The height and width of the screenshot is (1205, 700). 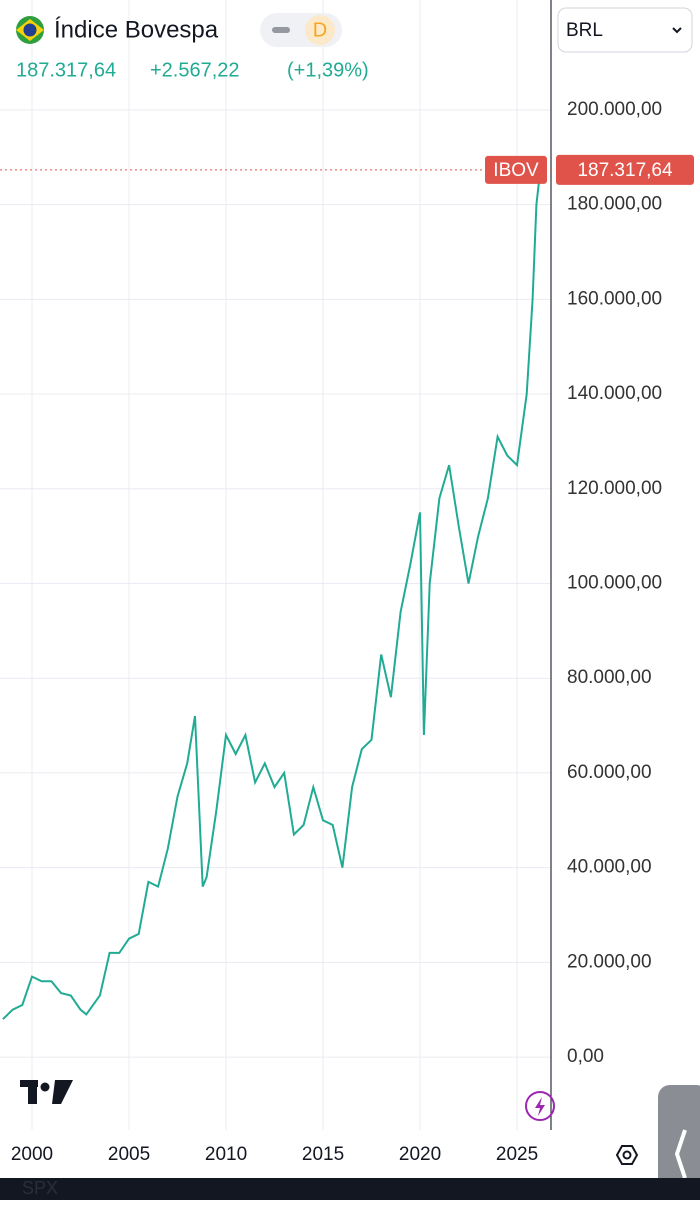 What do you see at coordinates (226, 1154) in the screenshot?
I see `x-tick-label: 2010` at bounding box center [226, 1154].